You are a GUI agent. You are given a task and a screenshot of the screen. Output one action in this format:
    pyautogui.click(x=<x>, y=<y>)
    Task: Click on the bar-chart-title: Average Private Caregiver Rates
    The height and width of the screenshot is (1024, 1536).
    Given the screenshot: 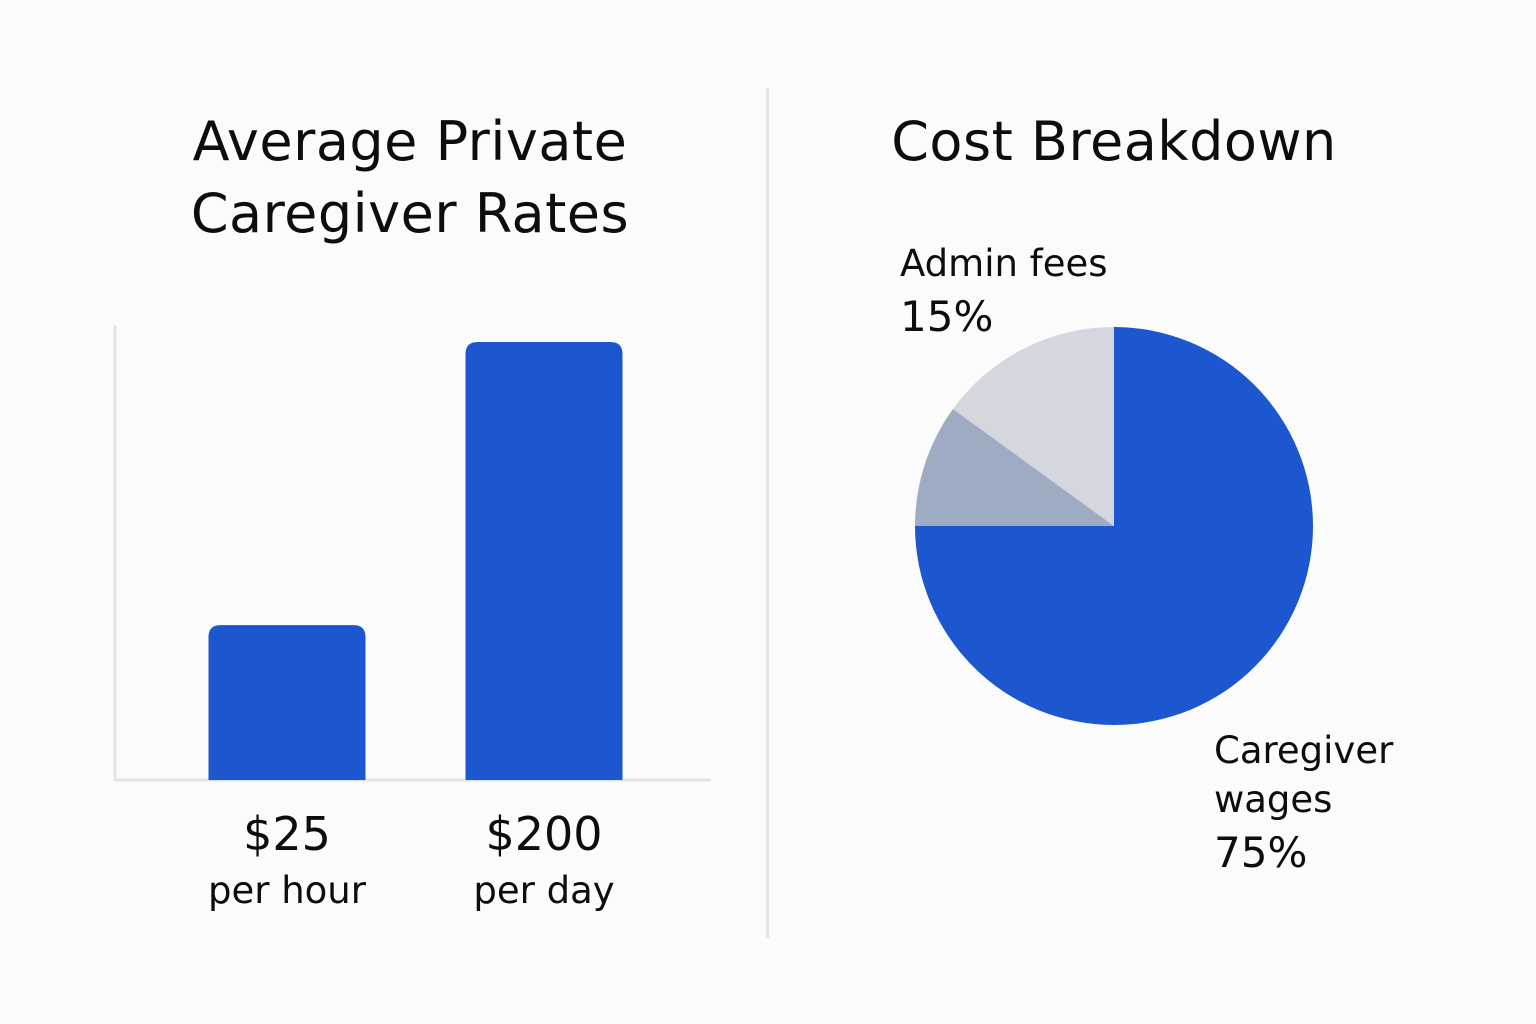 What is the action you would take?
    pyautogui.click(x=410, y=178)
    